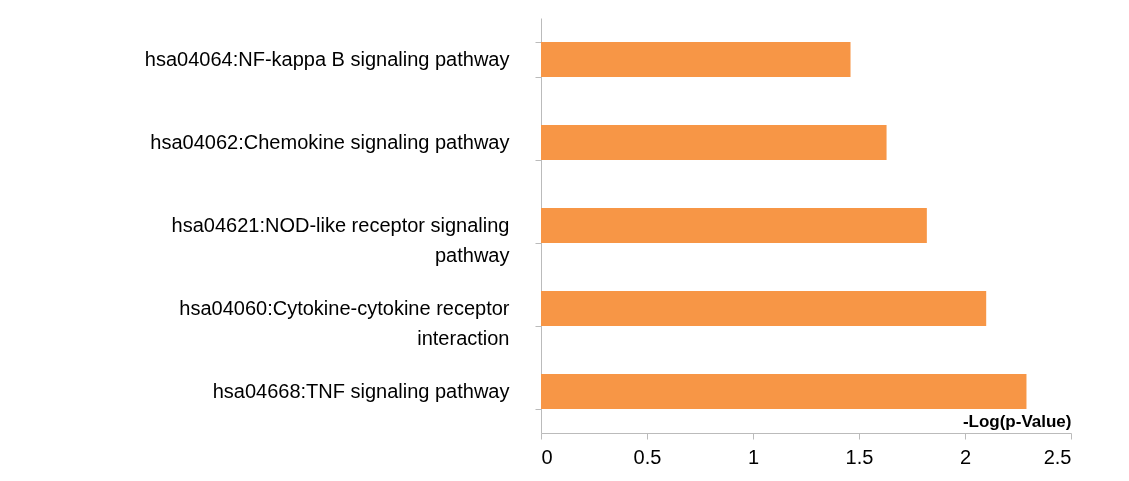  Describe the element at coordinates (1017, 421) in the screenshot. I see `x-axis-title: -Log(p-Value)` at that location.